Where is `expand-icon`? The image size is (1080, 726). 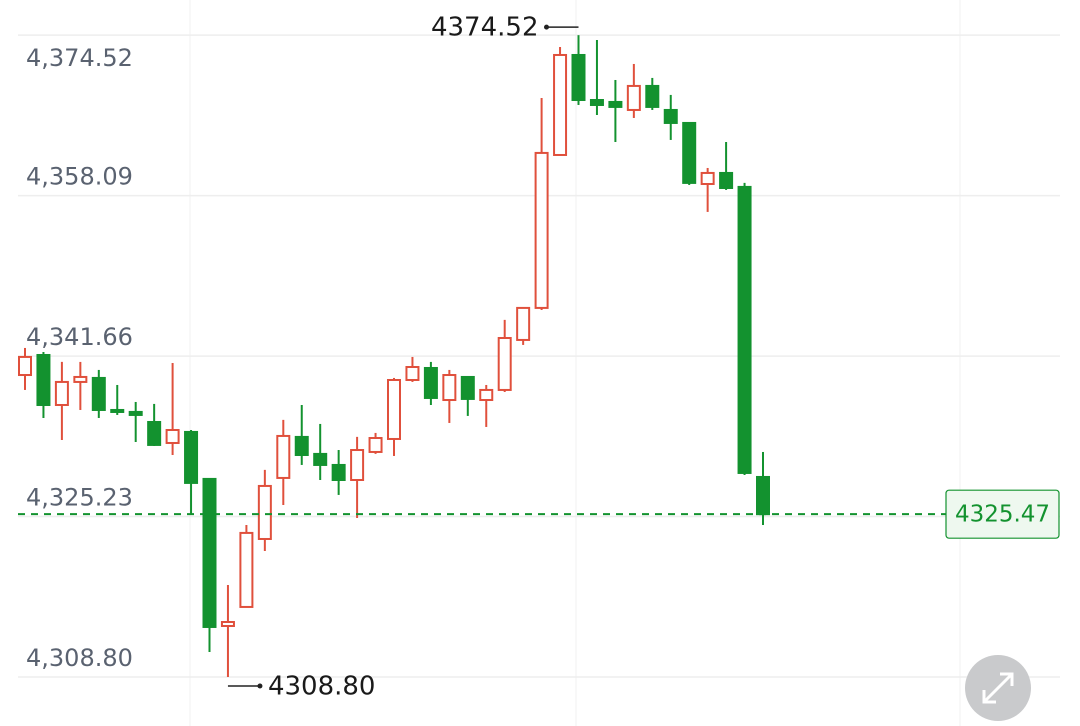 expand-icon is located at coordinates (998, 688).